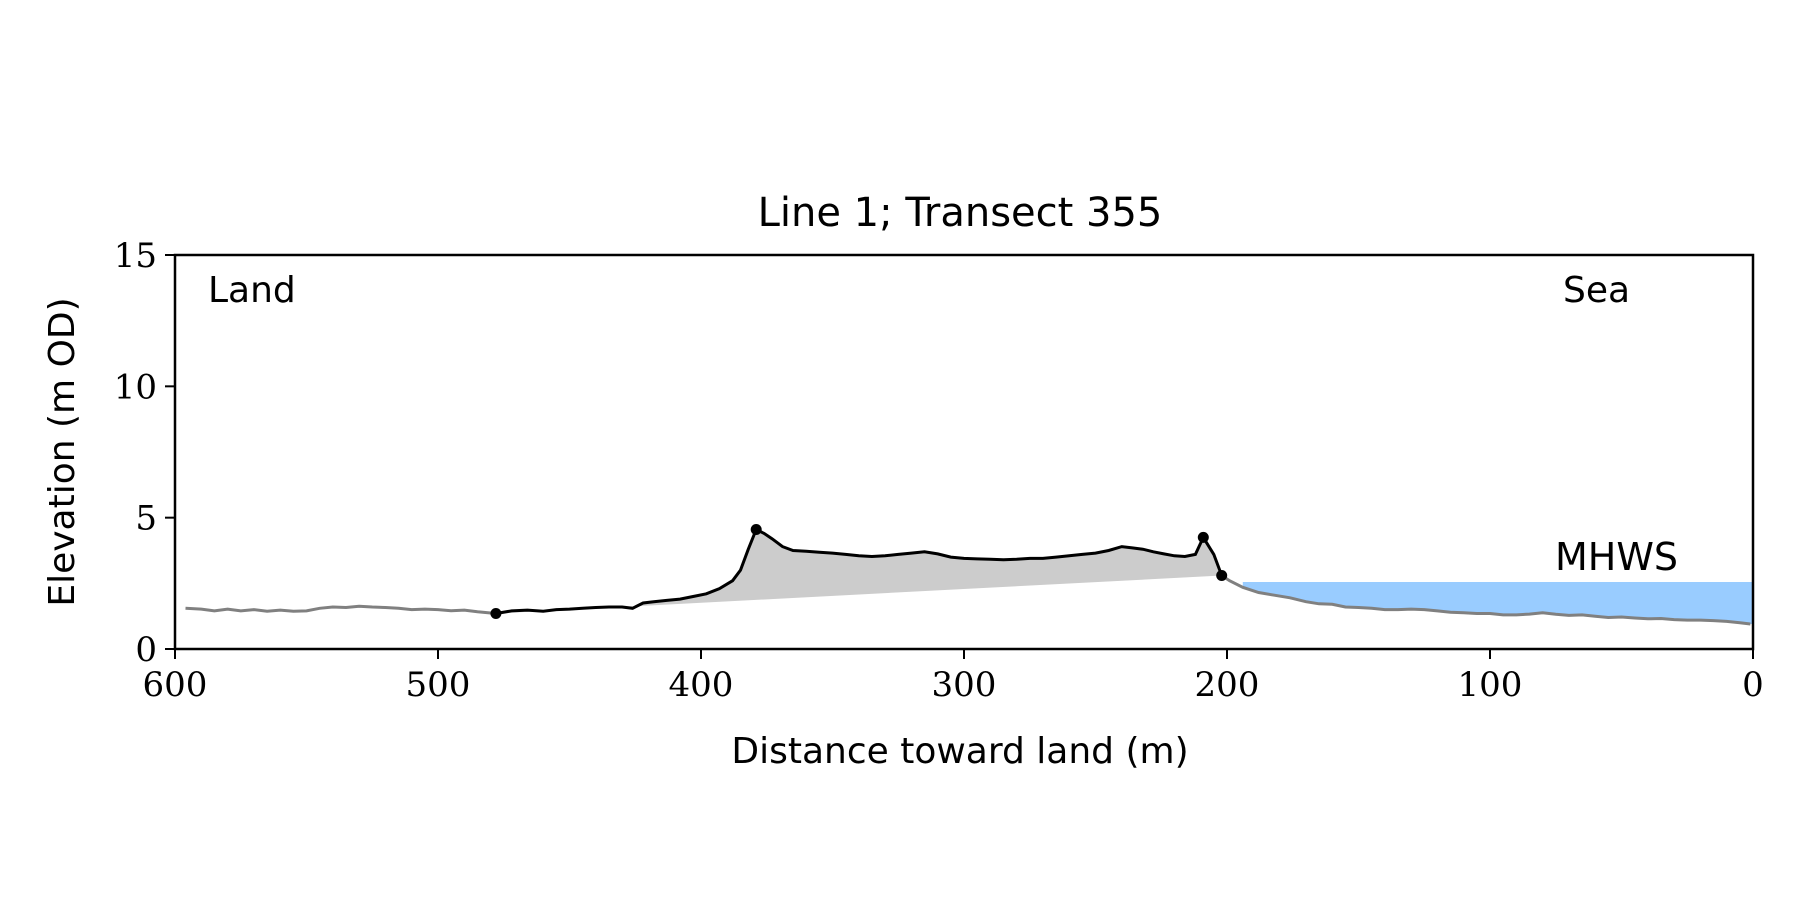 This screenshot has width=1800, height=900. What do you see at coordinates (1490, 685) in the screenshot?
I see `x-tick-label: 100` at bounding box center [1490, 685].